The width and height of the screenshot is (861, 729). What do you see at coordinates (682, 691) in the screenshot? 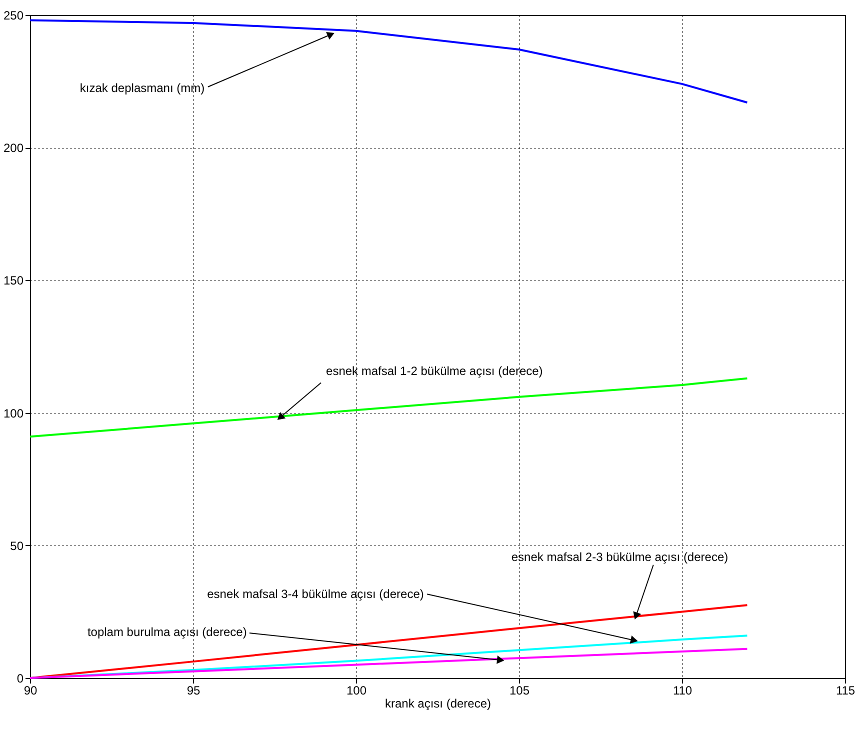
I see `x-tick-label: 110` at bounding box center [682, 691].